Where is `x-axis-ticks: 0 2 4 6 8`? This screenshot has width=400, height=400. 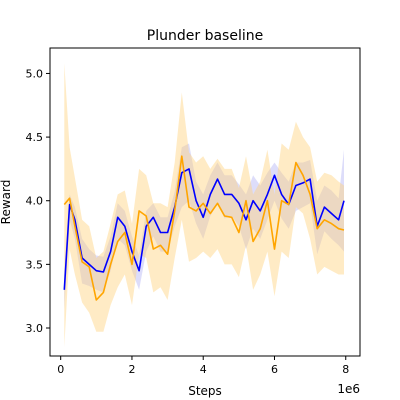
x-axis-ticks: 0 2 4 6 8 is located at coordinates (203, 366).